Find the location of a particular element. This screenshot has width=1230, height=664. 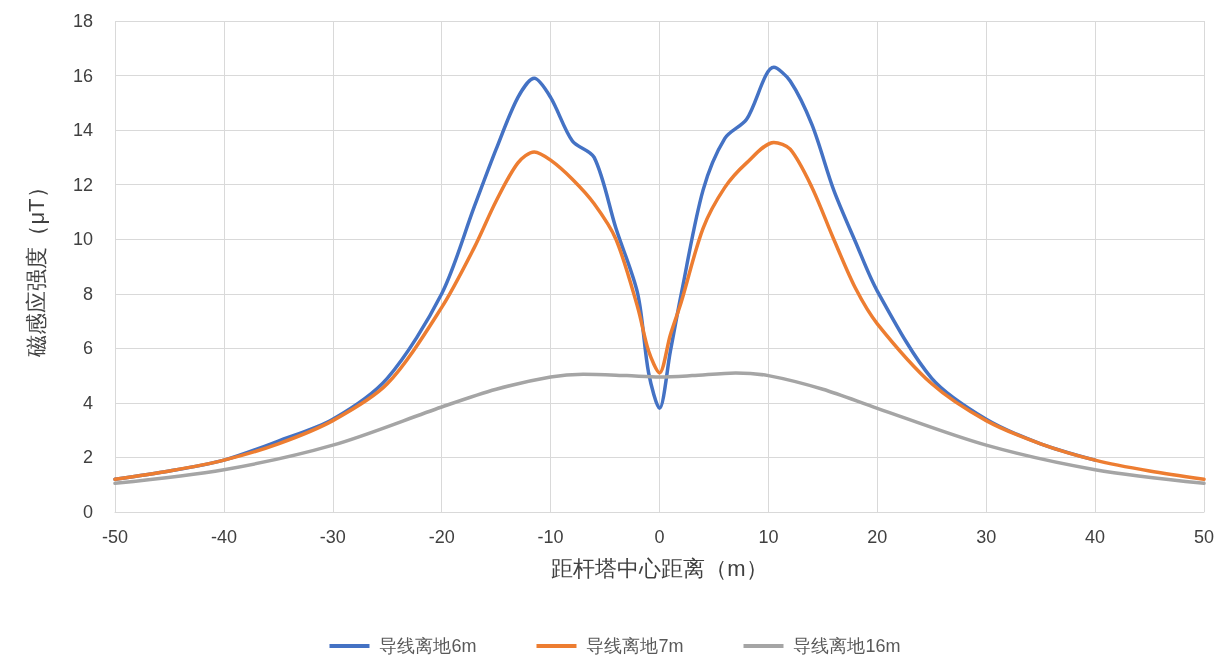

x-tick-label: 10 is located at coordinates (768, 537).